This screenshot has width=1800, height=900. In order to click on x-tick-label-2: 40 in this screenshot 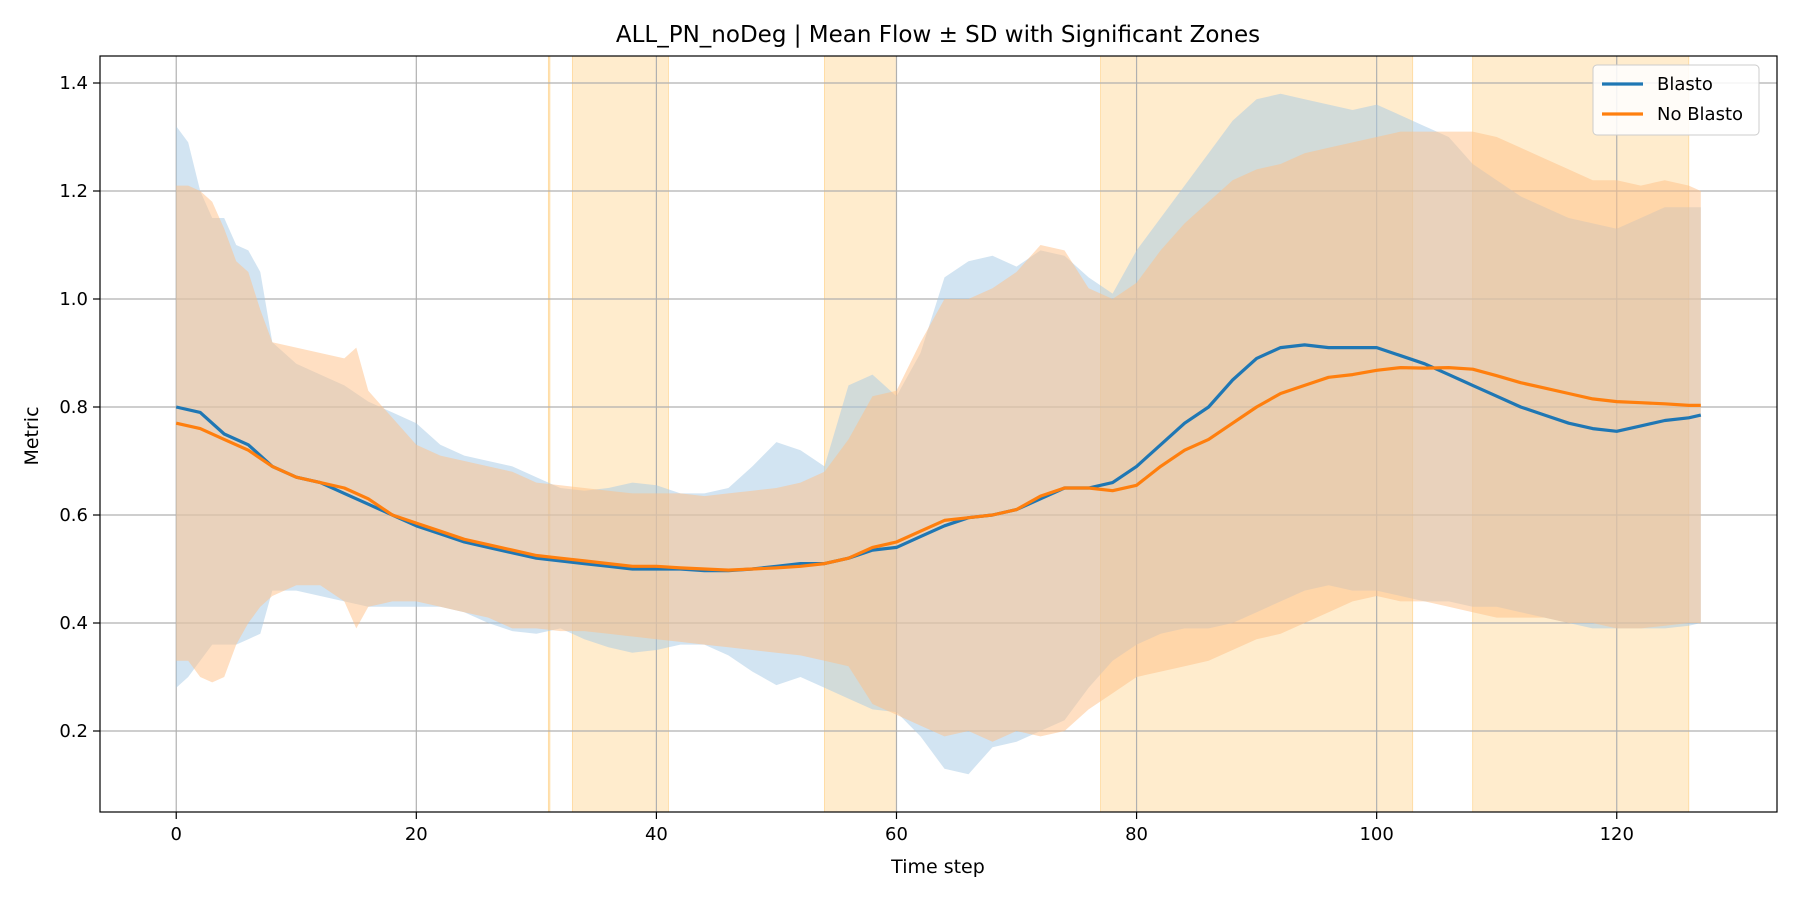, I will do `click(656, 834)`.